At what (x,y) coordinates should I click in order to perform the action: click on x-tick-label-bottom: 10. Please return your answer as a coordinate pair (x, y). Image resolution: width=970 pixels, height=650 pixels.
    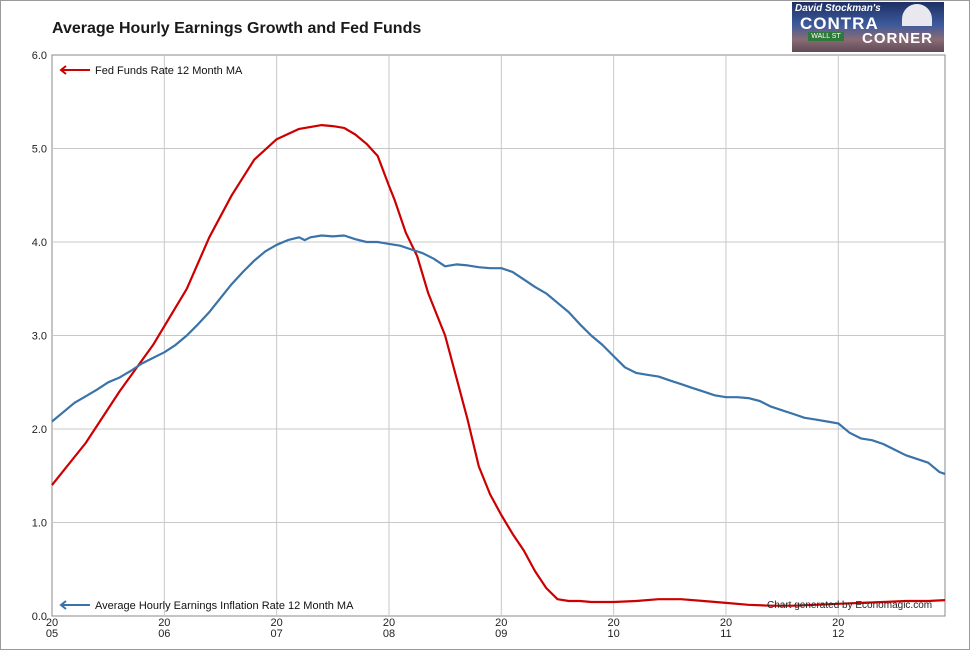
    Looking at the image, I should click on (614, 634).